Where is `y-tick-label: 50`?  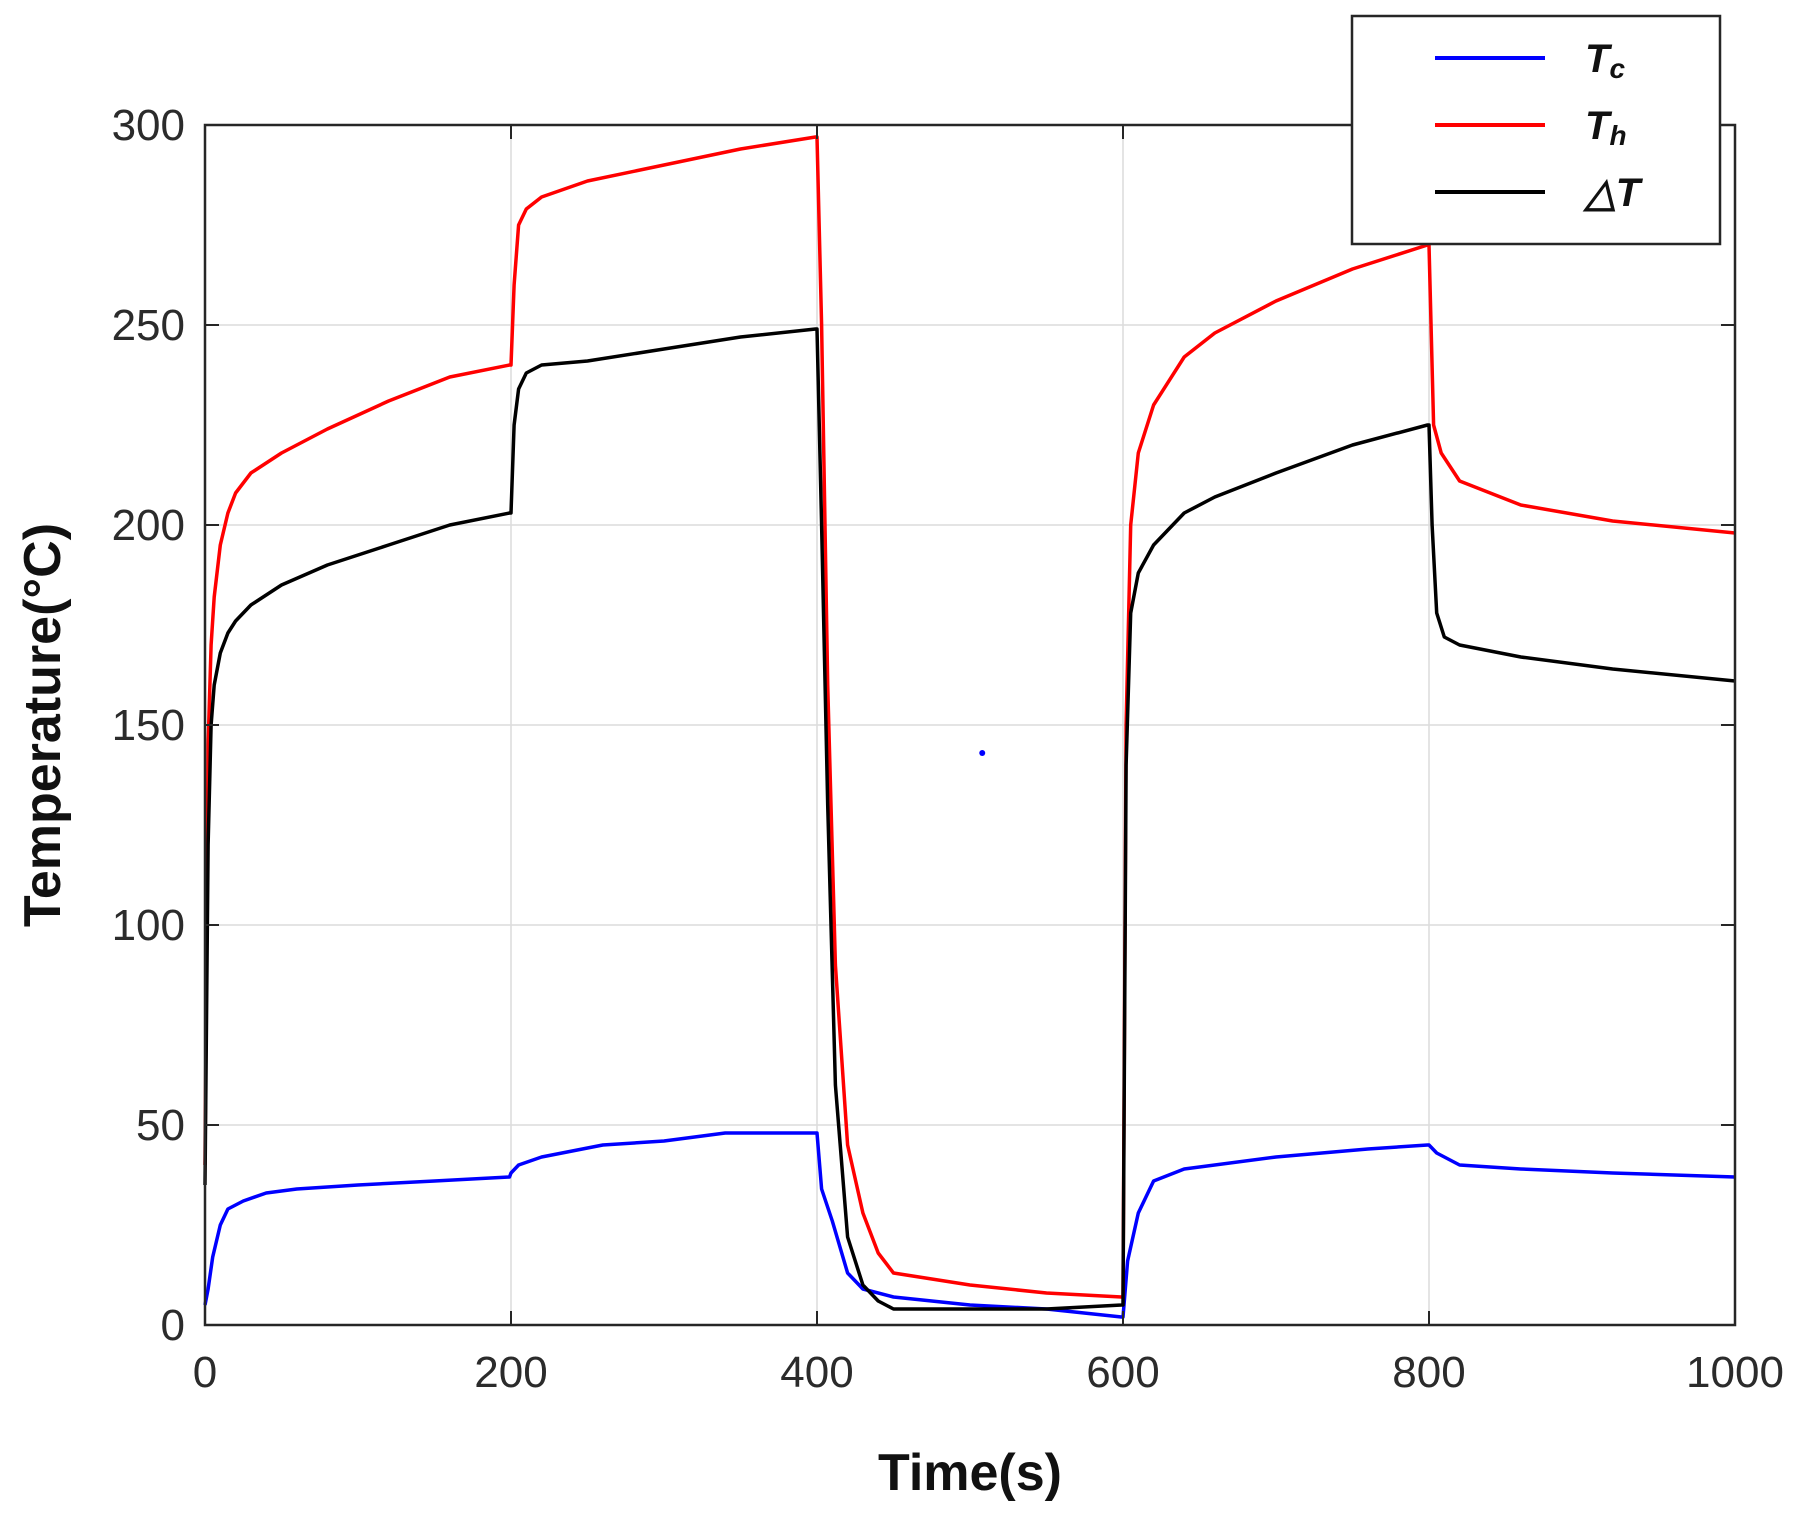 y-tick-label: 50 is located at coordinates (160, 1125).